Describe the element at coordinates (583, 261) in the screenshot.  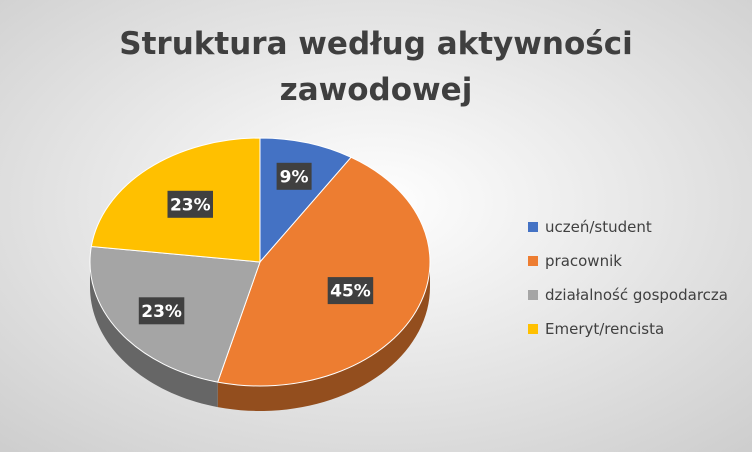
I see `legend-label-pracownik: pracownik` at that location.